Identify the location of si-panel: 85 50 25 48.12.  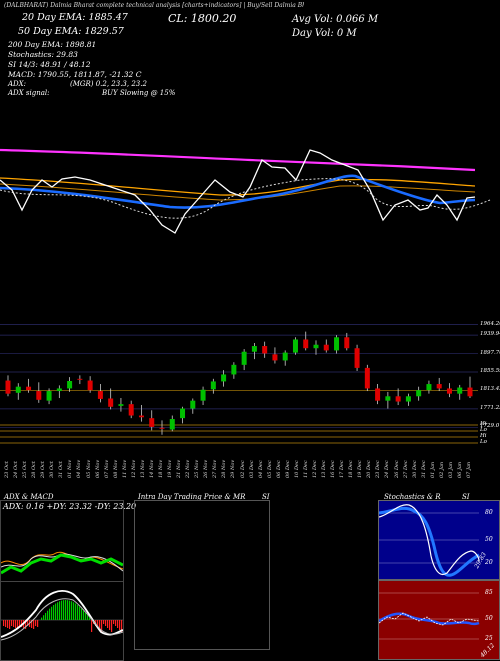
(439, 620).